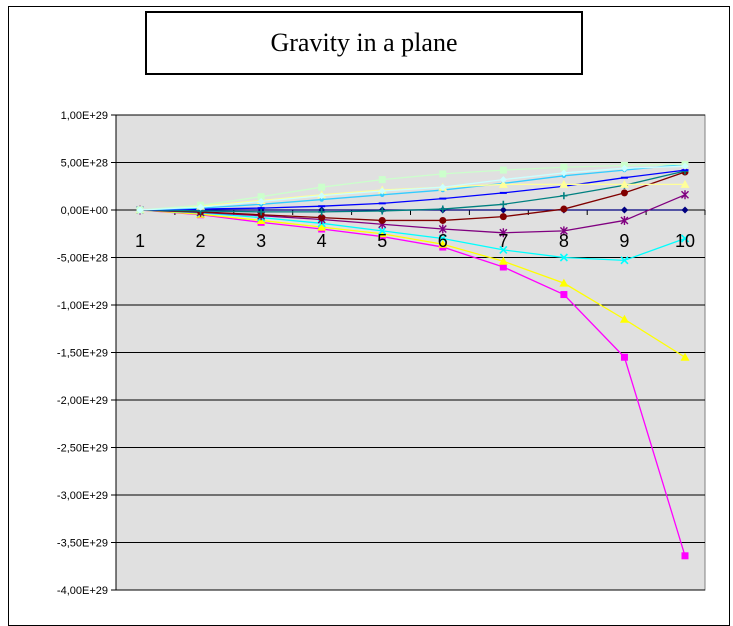  Describe the element at coordinates (415, 241) in the screenshot. I see `x-tick-layer: 1 2 3 4 5 6 7 8 9 10` at that location.